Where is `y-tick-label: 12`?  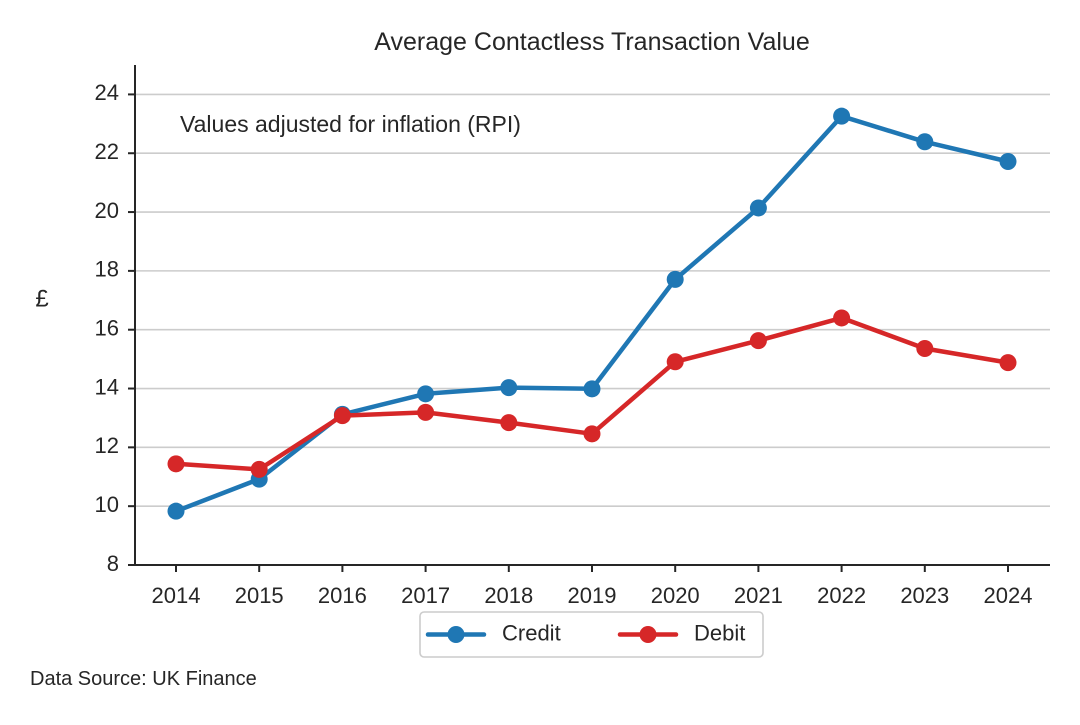 y-tick-label: 12 is located at coordinates (107, 445).